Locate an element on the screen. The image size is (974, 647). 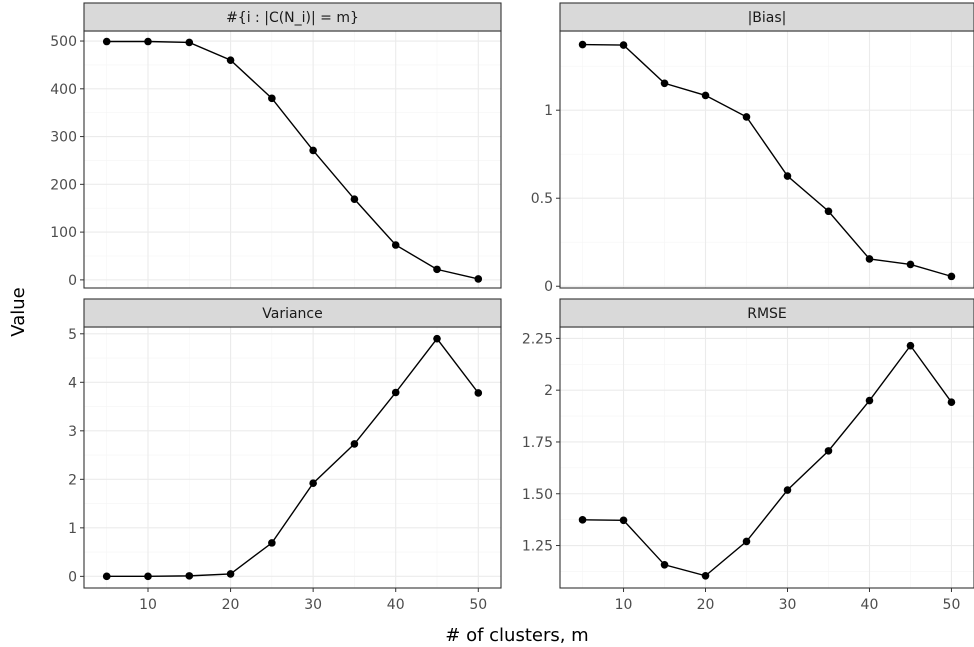
y-tick-label: 200 is located at coordinates (63, 185).